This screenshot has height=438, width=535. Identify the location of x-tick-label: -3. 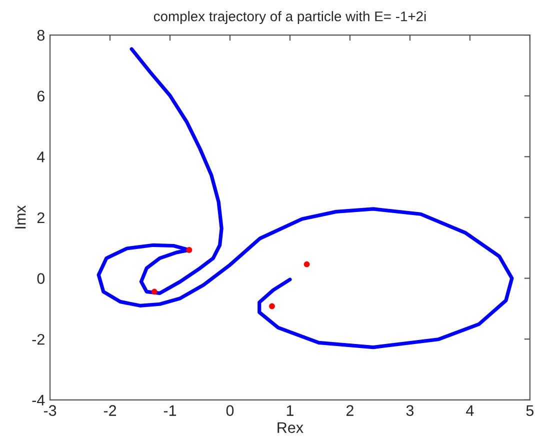
(50, 410).